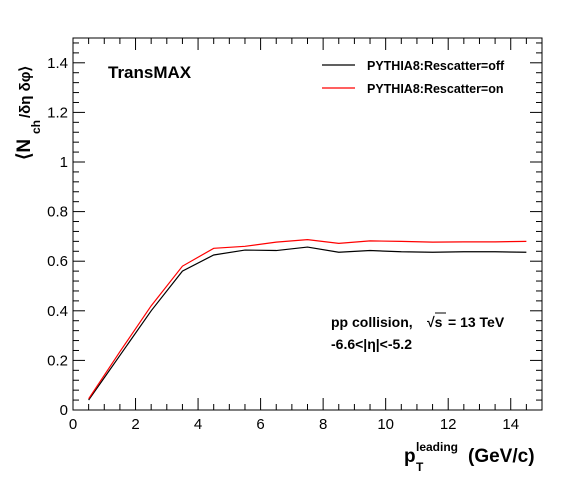  Describe the element at coordinates (57, 261) in the screenshot. I see `y-tick-label: 0.6` at that location.